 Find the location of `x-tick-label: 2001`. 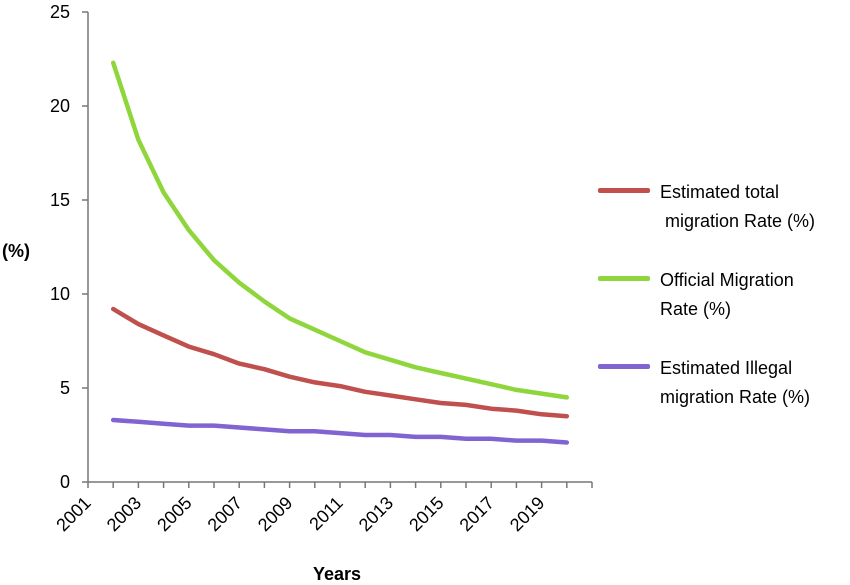

x-tick-label: 2001 is located at coordinates (73, 514).